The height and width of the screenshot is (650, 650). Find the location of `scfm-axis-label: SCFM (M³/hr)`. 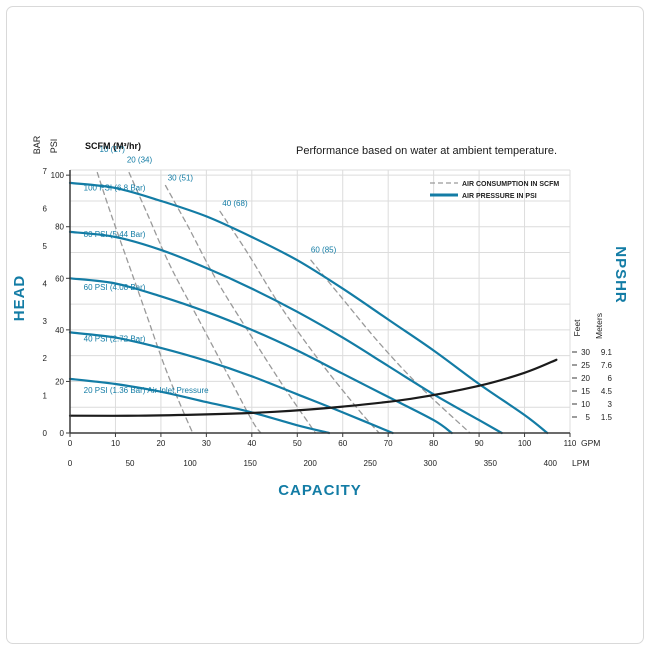

scfm-axis-label: SCFM (M³/hr) is located at coordinates (113, 146).